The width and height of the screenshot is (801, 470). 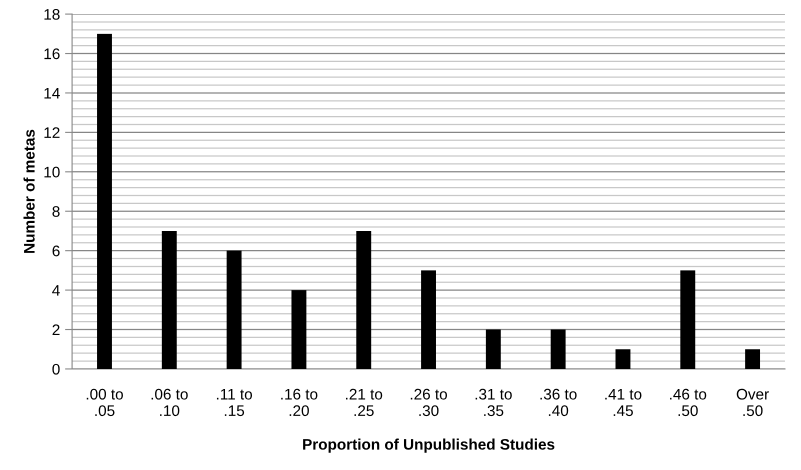 What do you see at coordinates (558, 402) in the screenshot?
I see `x-tick-label: .36 to .40` at bounding box center [558, 402].